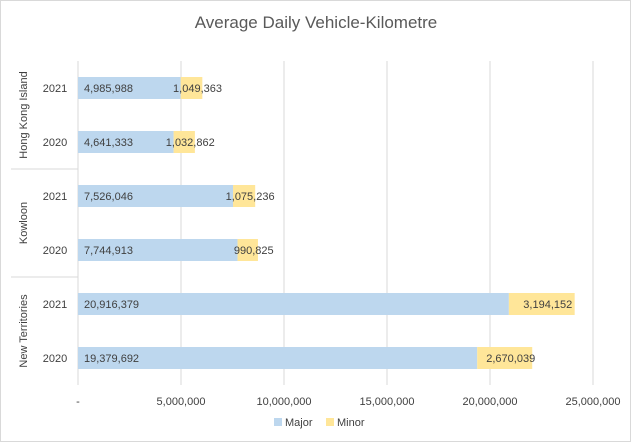 Image resolution: width=631 pixels, height=448 pixels. Describe the element at coordinates (299, 423) in the screenshot. I see `legend-label: Major` at that location.